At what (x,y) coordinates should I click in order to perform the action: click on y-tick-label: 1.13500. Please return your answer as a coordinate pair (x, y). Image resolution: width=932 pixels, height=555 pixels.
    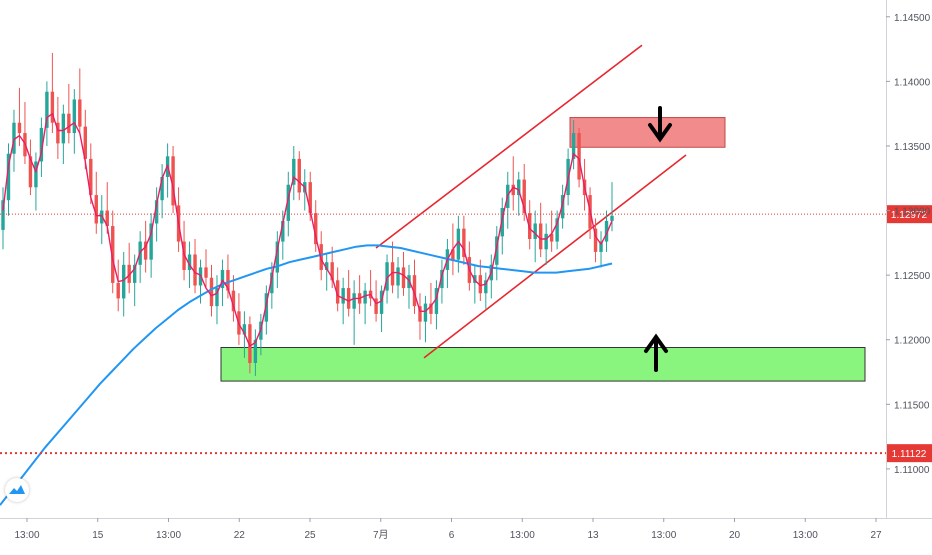
    Looking at the image, I should click on (912, 147).